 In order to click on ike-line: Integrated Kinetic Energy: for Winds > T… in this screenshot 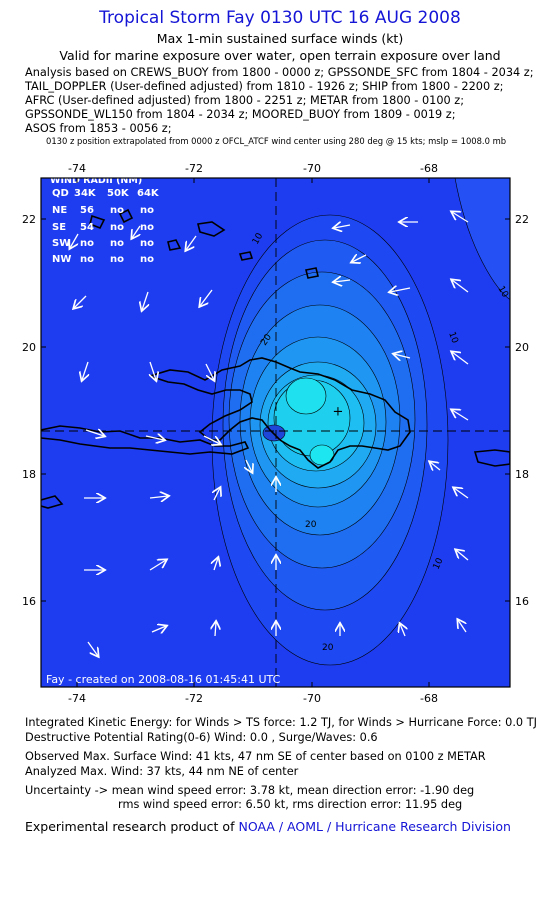, I will do `click(281, 722)`.